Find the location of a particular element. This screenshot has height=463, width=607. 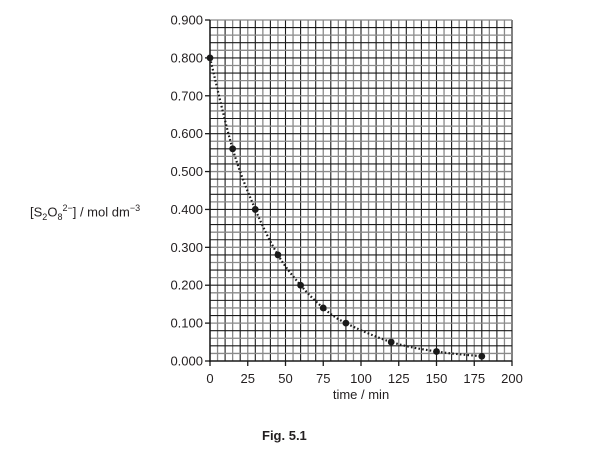

svg-text: 175 is located at coordinates (474, 378).